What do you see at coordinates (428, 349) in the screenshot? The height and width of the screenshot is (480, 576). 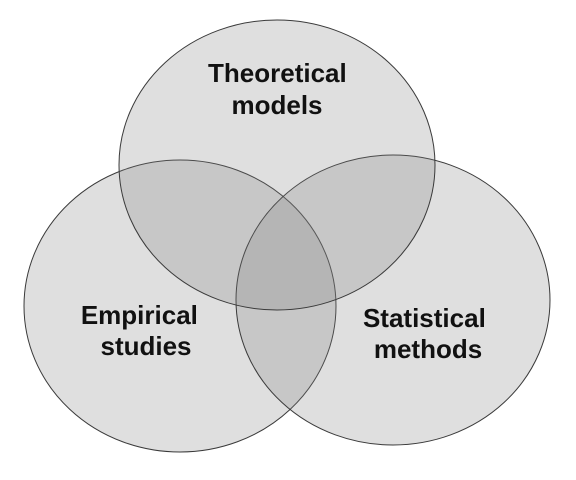 I see `label-statistical-line-2: methods` at bounding box center [428, 349].